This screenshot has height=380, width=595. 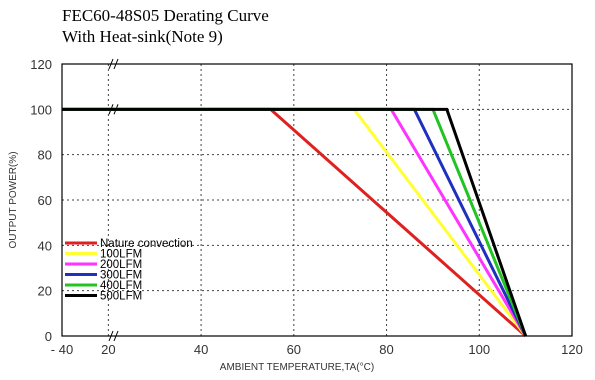 What do you see at coordinates (108, 349) in the screenshot?
I see `x-tick-label: 20` at bounding box center [108, 349].